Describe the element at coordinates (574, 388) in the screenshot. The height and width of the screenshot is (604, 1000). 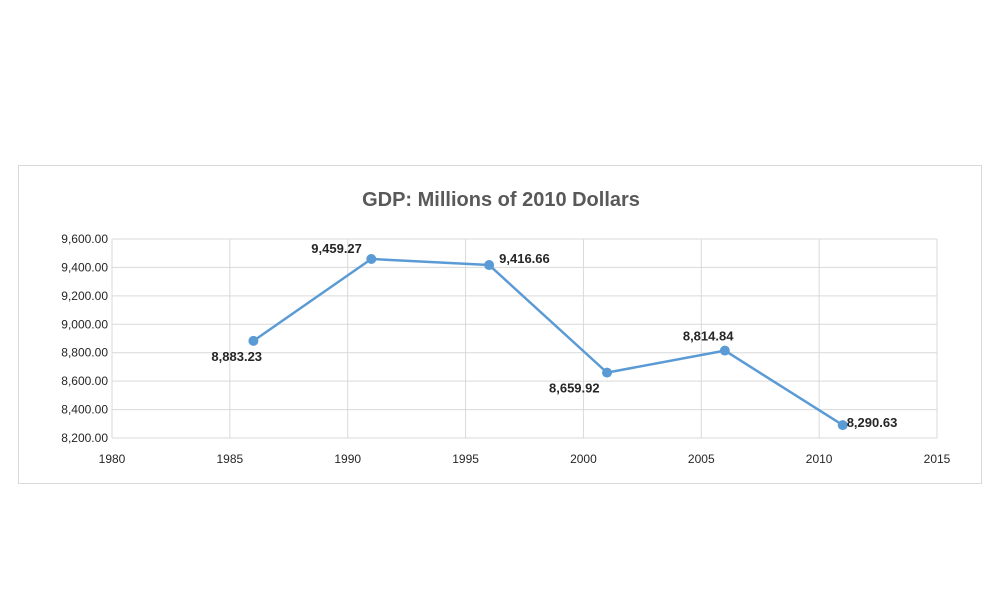
I see `data-label-2001: 8,659.92` at that location.